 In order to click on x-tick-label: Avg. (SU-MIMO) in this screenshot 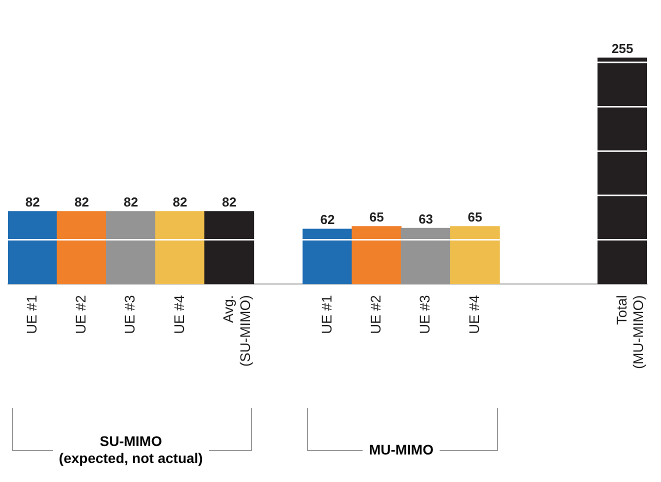, I will do `click(236, 331)`.